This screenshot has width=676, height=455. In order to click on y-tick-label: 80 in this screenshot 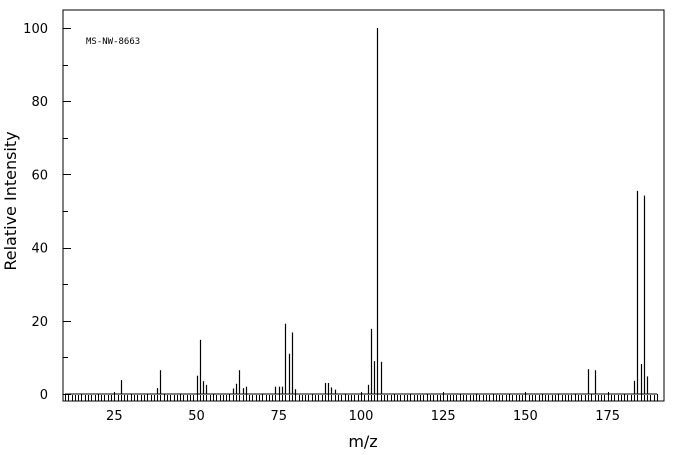, I will do `click(39, 102)`.